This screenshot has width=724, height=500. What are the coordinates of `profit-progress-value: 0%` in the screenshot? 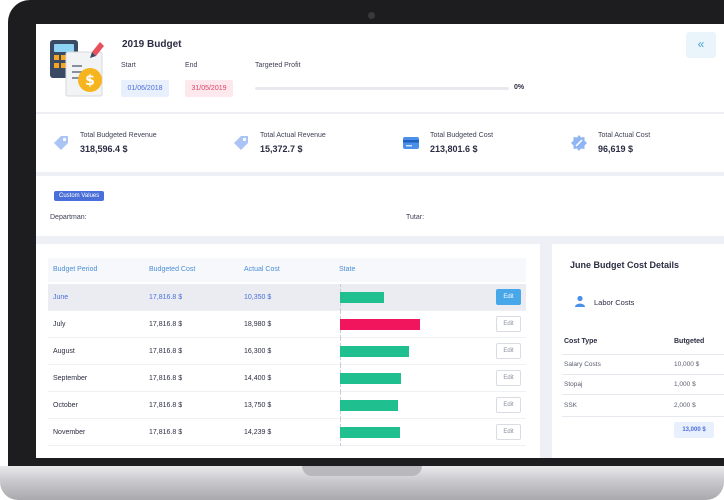 It's located at (519, 87).